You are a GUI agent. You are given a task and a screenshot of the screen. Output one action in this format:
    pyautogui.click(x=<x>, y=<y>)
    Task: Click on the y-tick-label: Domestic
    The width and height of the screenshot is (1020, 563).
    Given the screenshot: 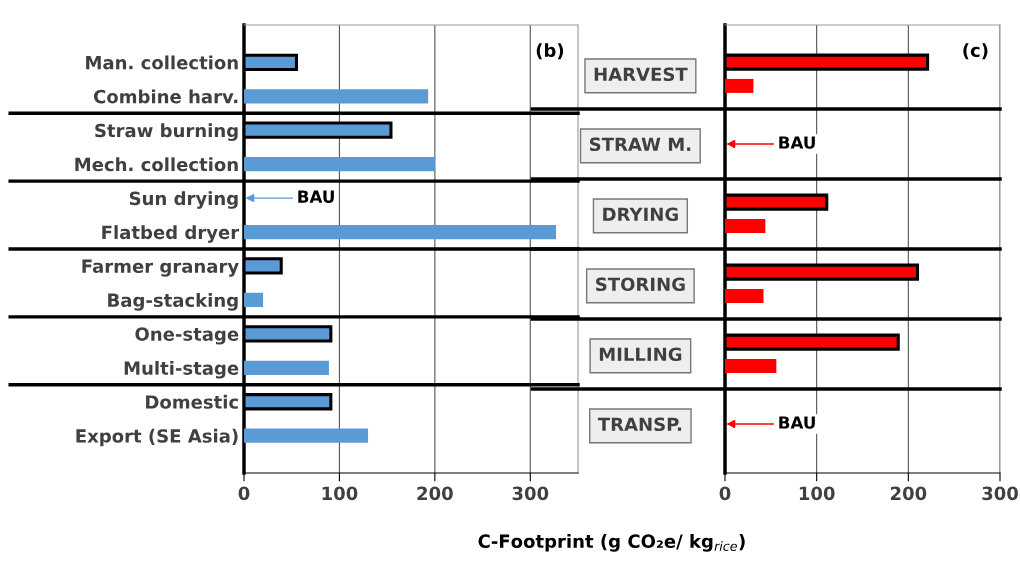 What is the action you would take?
    pyautogui.click(x=192, y=401)
    